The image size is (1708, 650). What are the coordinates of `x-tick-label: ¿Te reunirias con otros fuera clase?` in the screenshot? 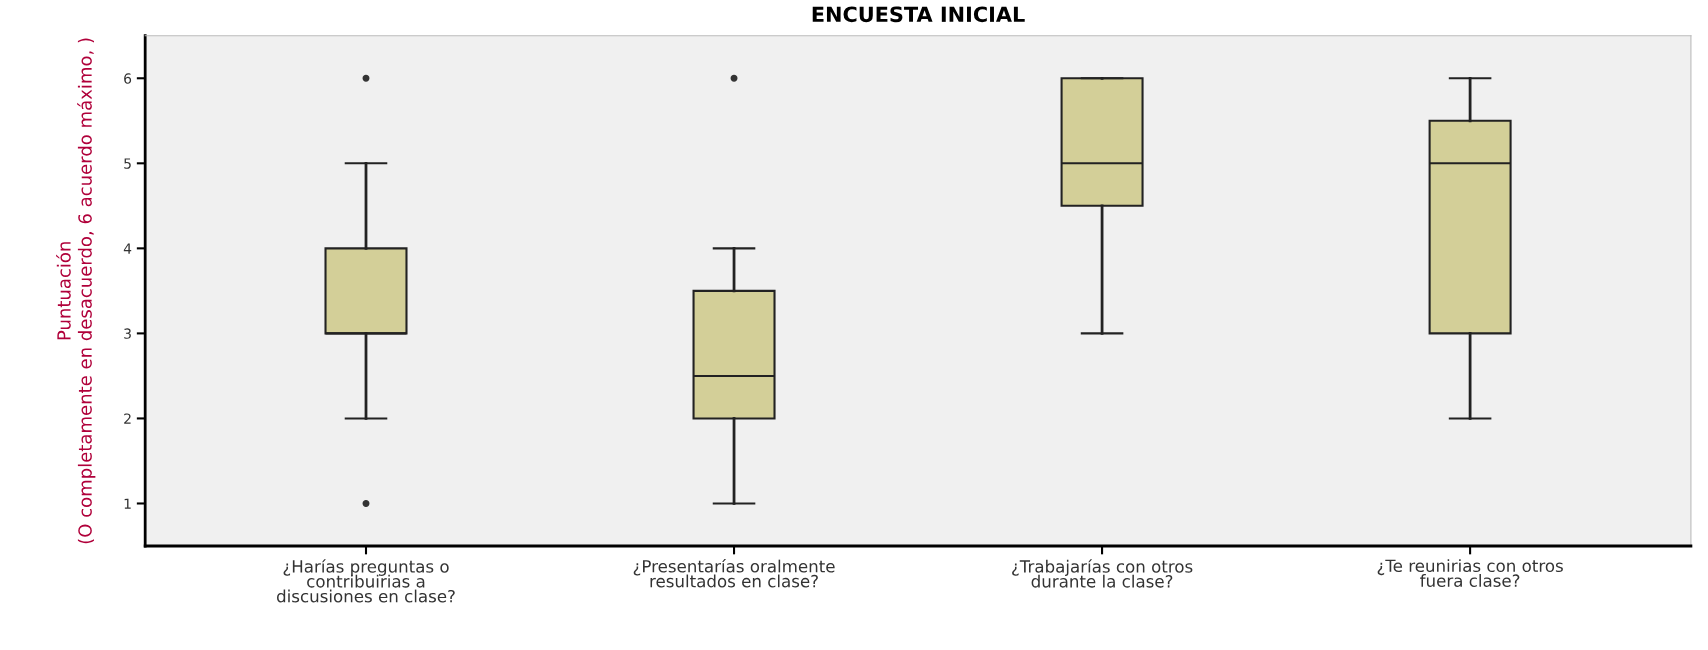 It's located at (1470, 573).